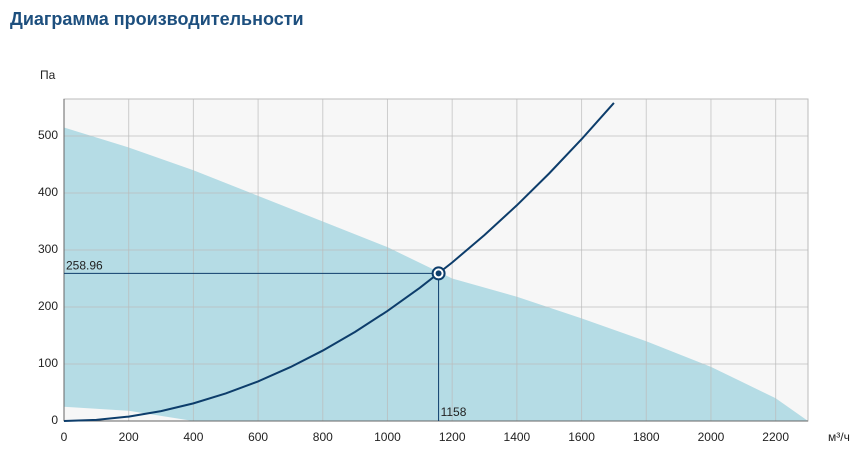 This screenshot has width=862, height=461. What do you see at coordinates (454, 412) in the screenshot?
I see `point-x-label: 1158` at bounding box center [454, 412].